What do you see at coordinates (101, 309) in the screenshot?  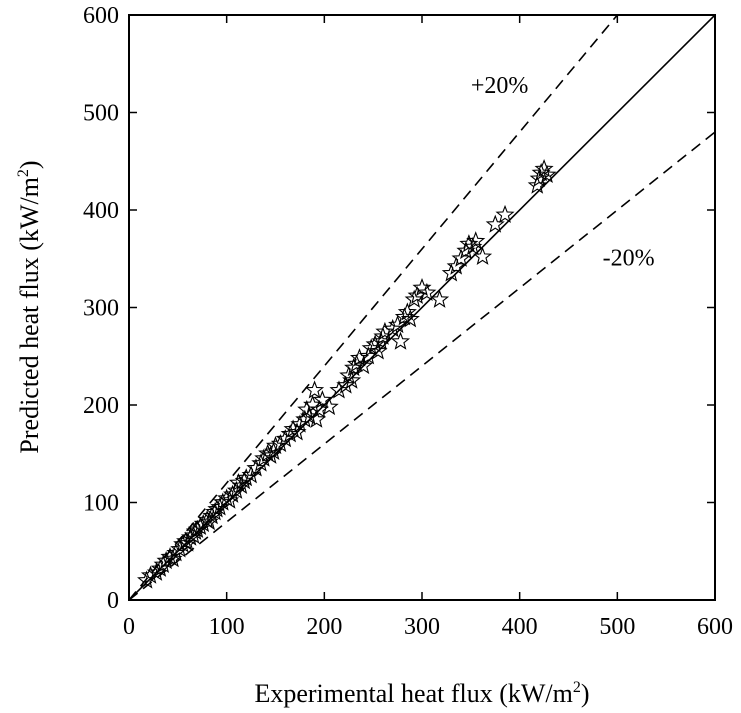 I see `y-tick-label: 300` at bounding box center [101, 309].